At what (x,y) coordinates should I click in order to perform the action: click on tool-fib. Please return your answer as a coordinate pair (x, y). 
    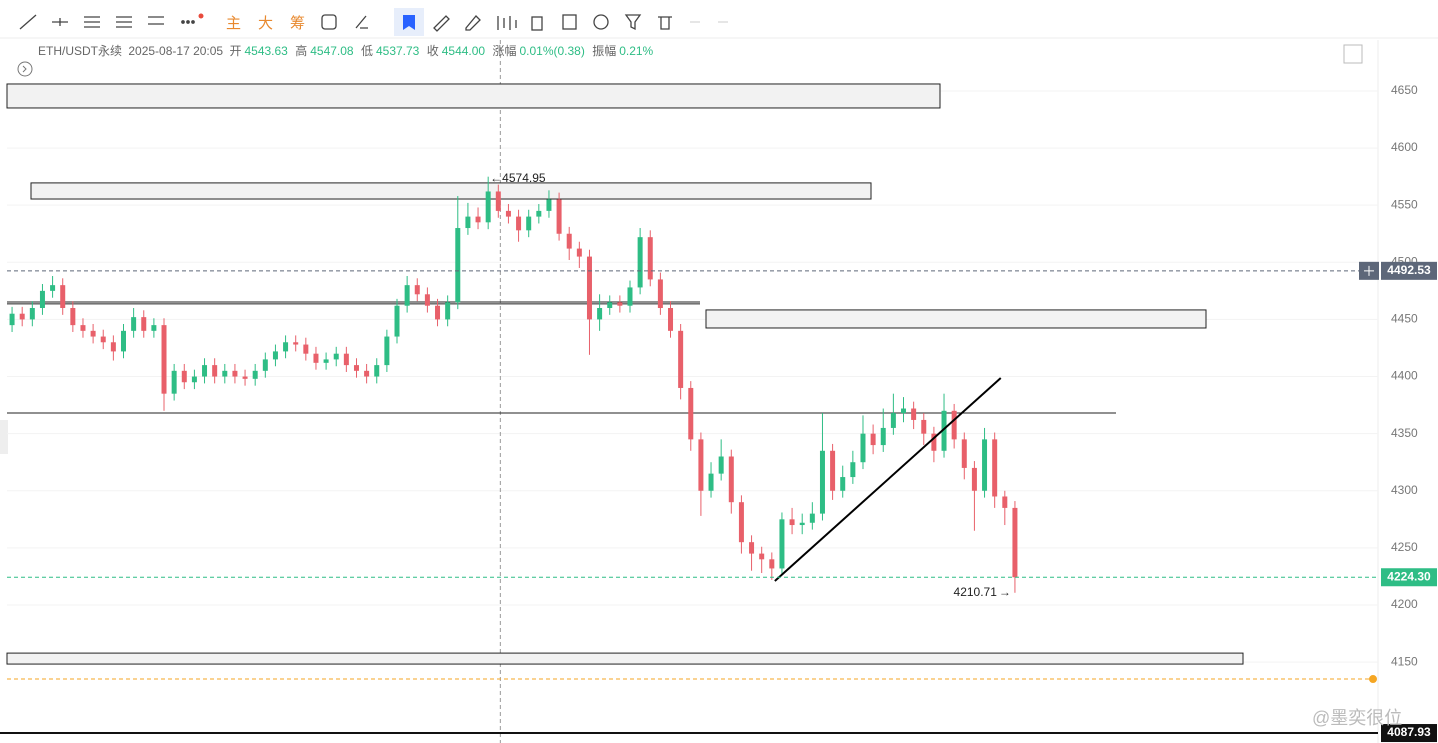
    Looking at the image, I should click on (124, 22).